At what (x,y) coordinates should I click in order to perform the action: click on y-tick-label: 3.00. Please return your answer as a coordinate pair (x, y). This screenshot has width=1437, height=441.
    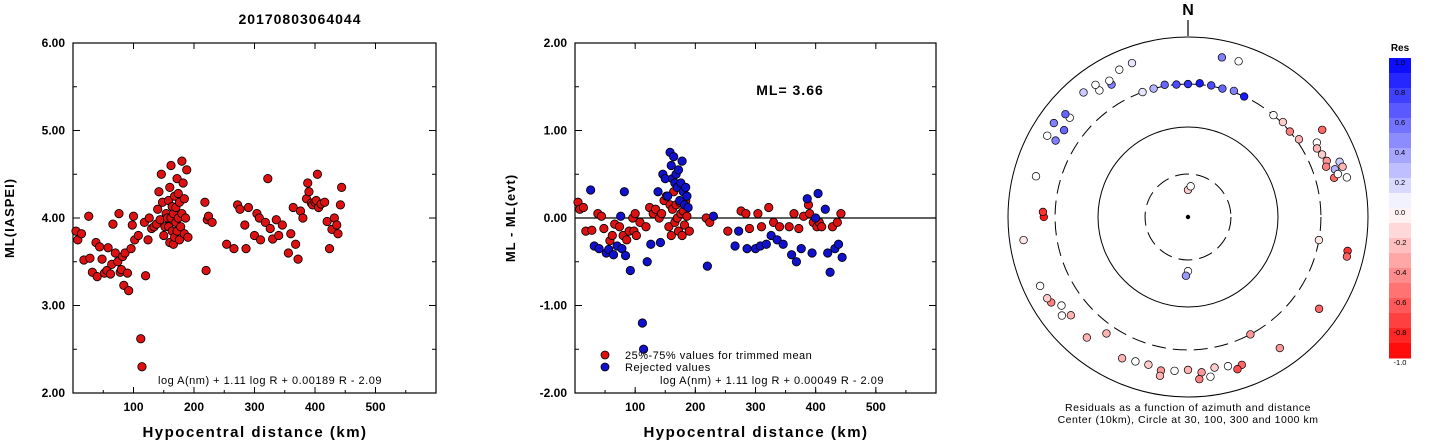
    Looking at the image, I should click on (54, 306).